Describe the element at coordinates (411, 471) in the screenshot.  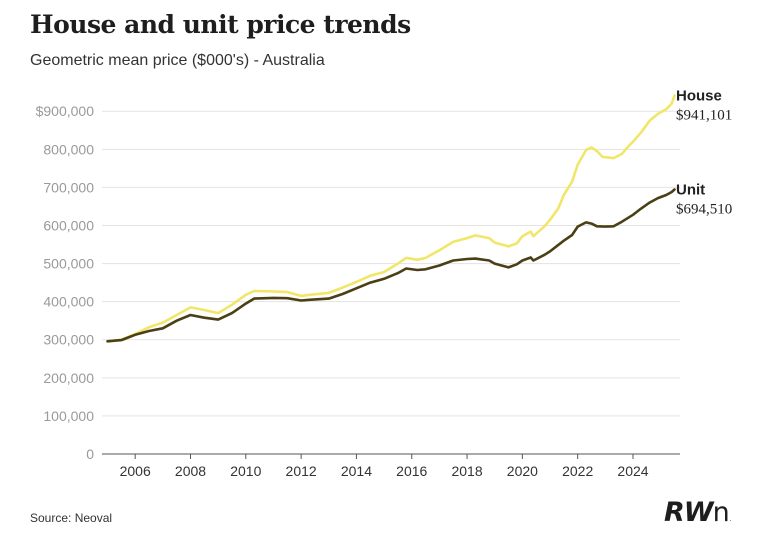
I see `x-tick-label: 2016` at that location.